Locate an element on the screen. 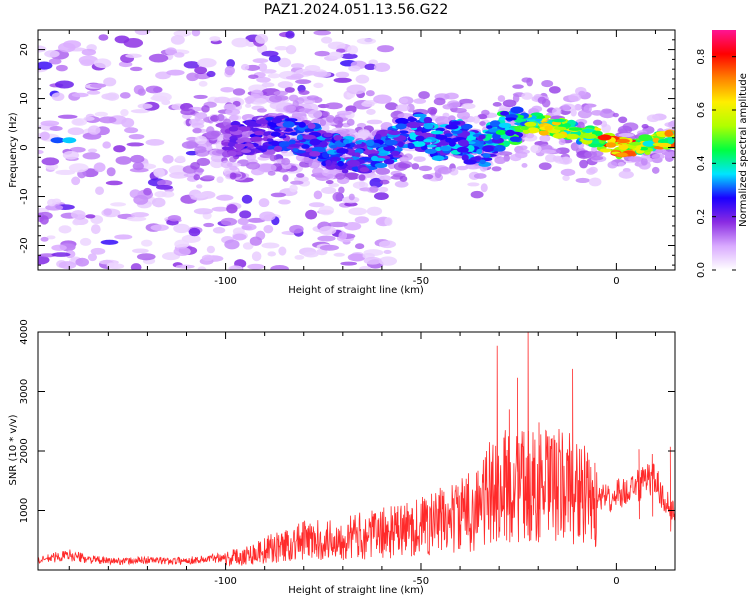 Image resolution: width=750 pixels, height=600 pixels. snr-xlabel: Height of straight line (km) is located at coordinates (356, 590).